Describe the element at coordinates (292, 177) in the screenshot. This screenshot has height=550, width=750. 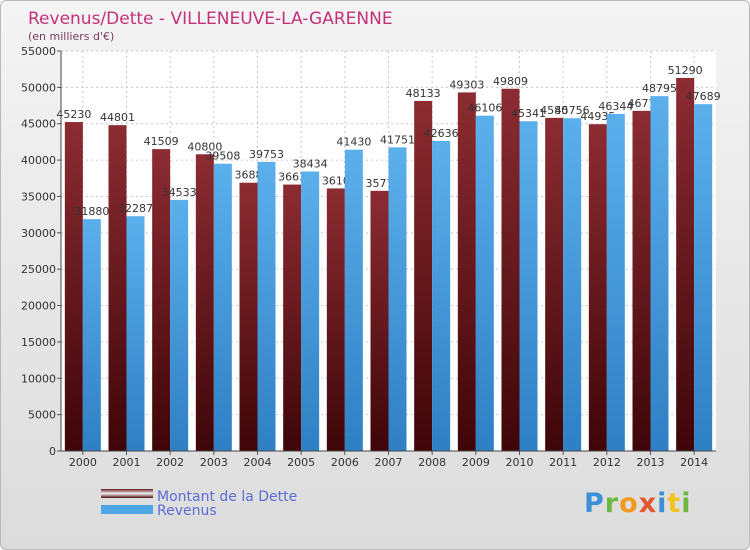
I see `data-label: 3663` at that location.